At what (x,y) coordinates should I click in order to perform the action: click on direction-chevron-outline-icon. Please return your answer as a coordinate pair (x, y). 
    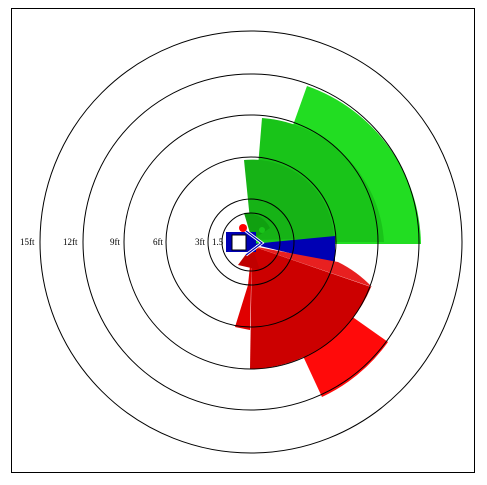
    Looking at the image, I should click on (254, 243).